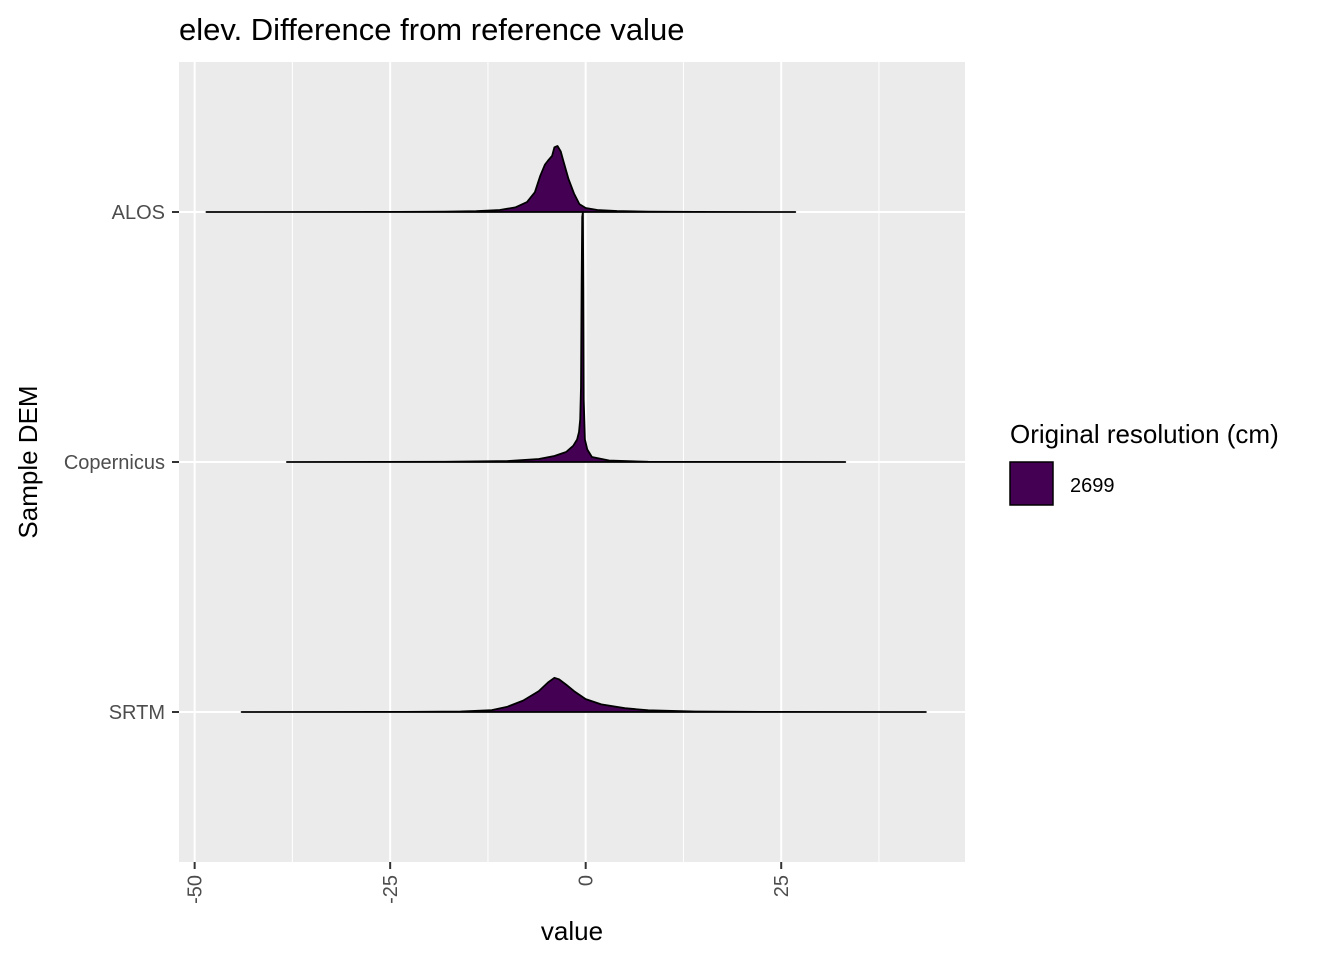 The width and height of the screenshot is (1344, 960). Describe the element at coordinates (782, 886) in the screenshot. I see `x-tick-label: 25` at that location.